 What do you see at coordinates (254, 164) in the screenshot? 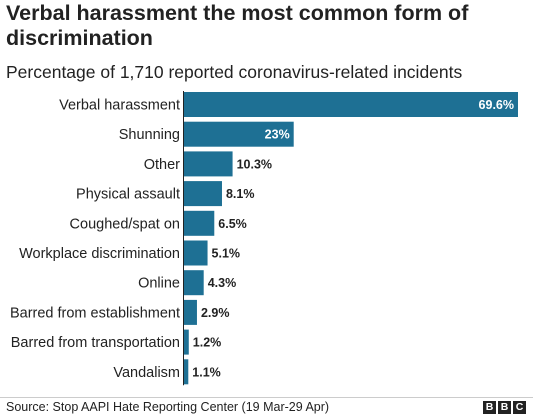
I see `value-label: 10.3%` at bounding box center [254, 164].